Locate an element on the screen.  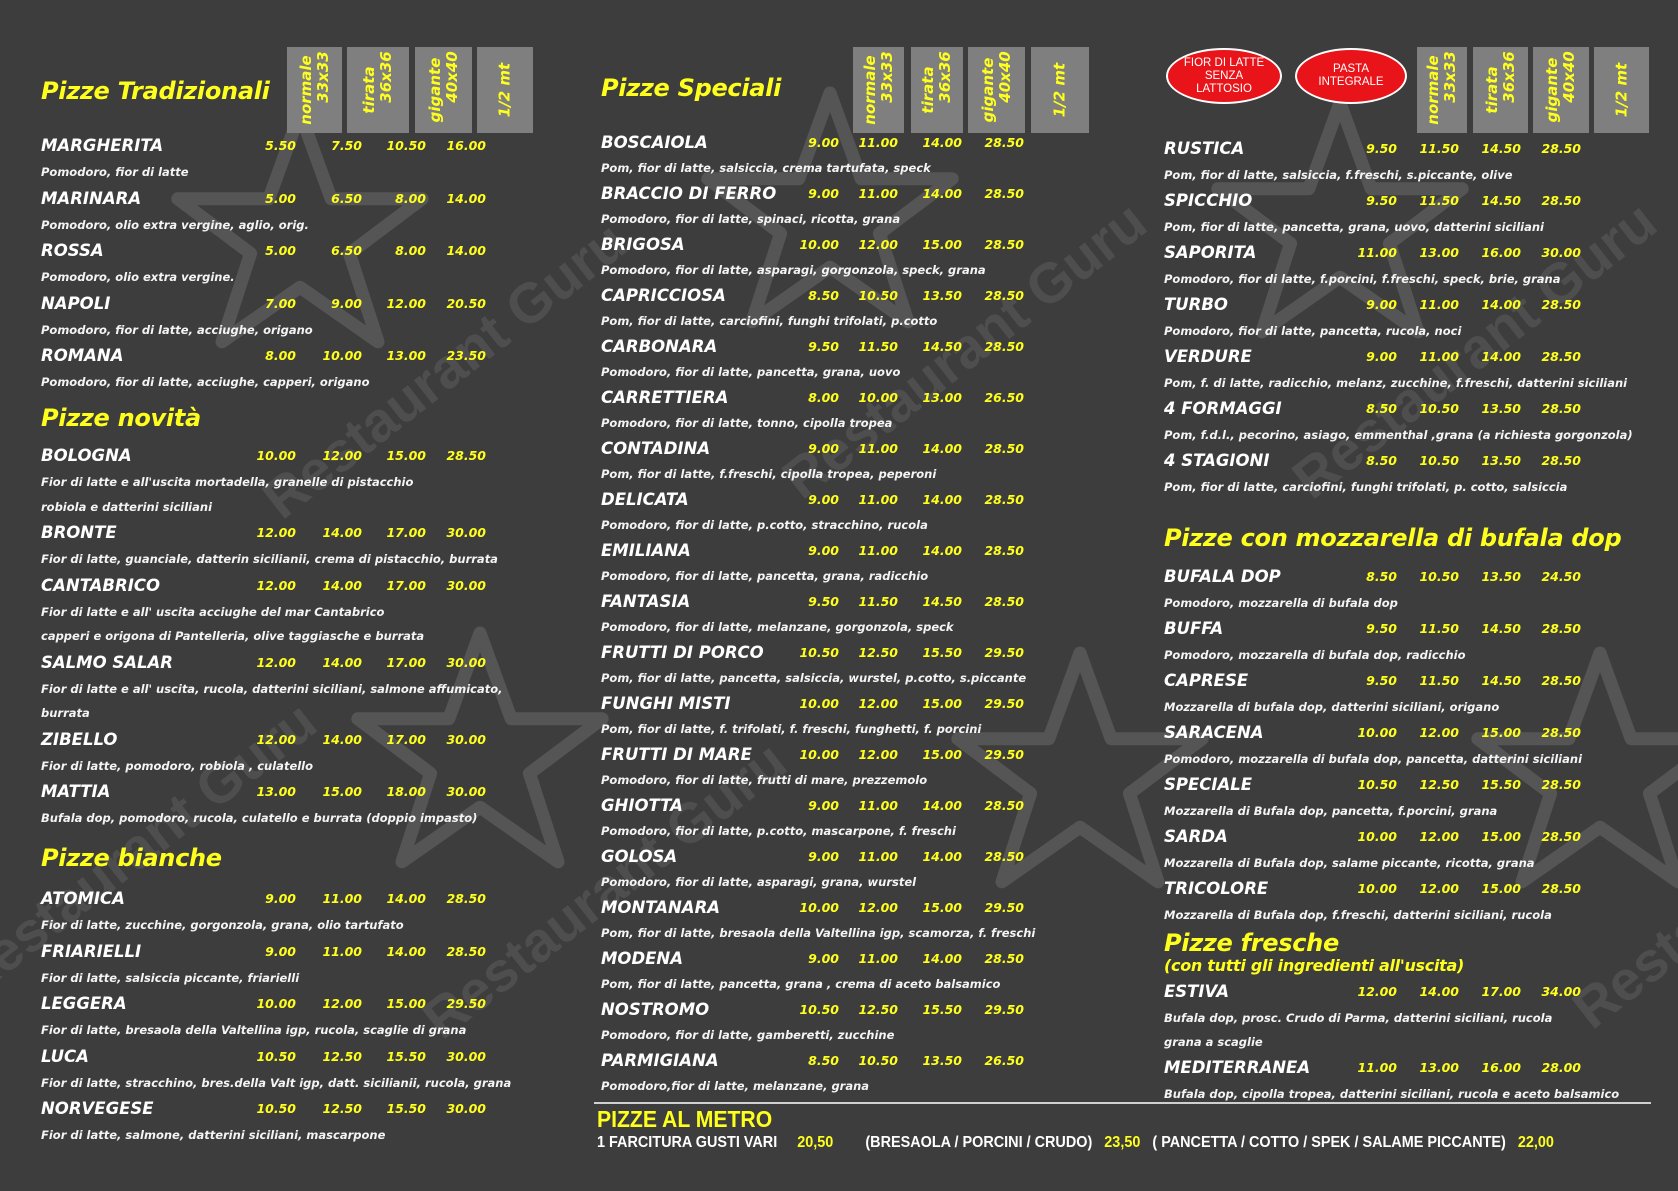
price-normale: 12.00 is located at coordinates (276, 532).